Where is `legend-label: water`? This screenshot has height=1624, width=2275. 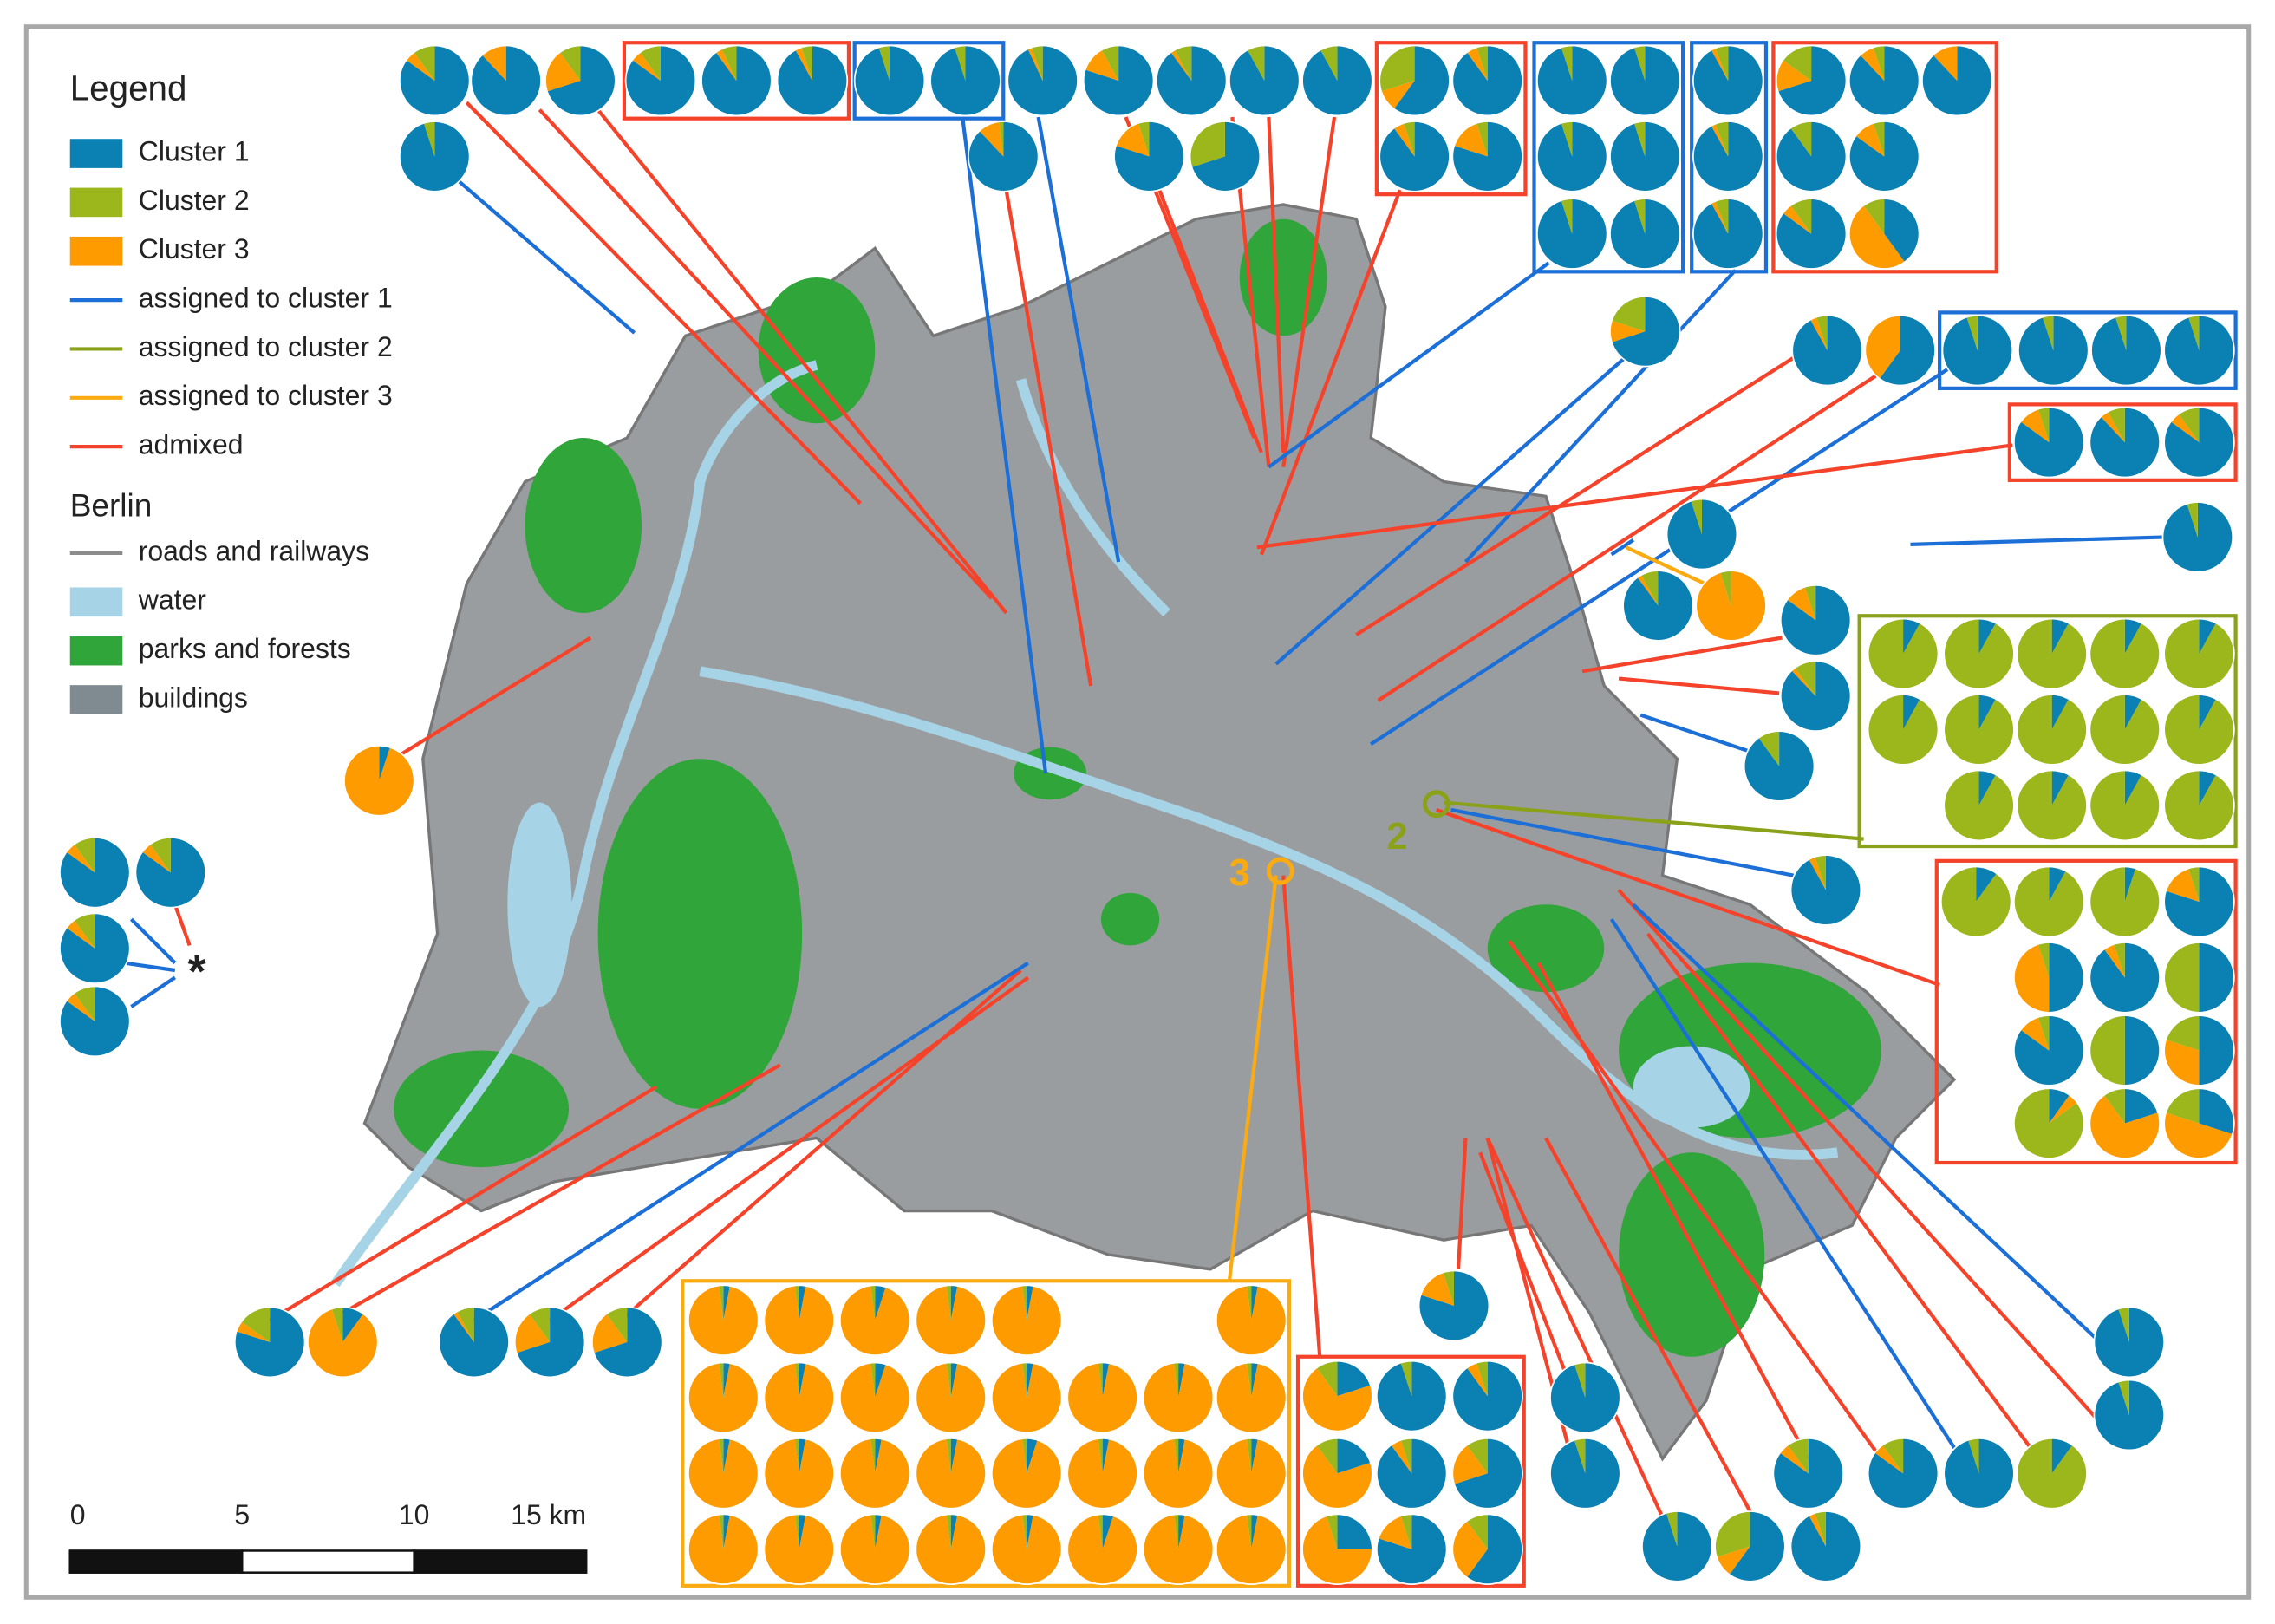 legend-label: water is located at coordinates (172, 600).